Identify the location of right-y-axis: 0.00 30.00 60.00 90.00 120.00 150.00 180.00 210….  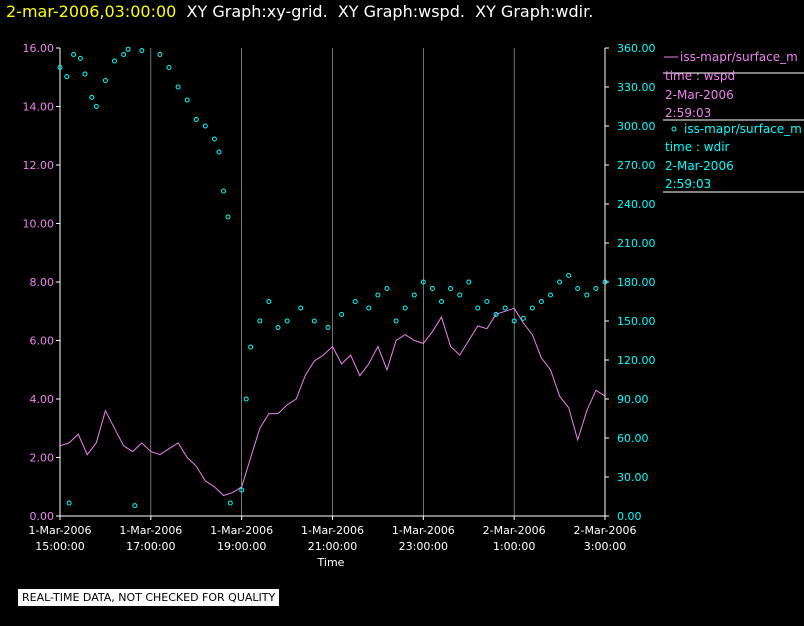
(630, 282).